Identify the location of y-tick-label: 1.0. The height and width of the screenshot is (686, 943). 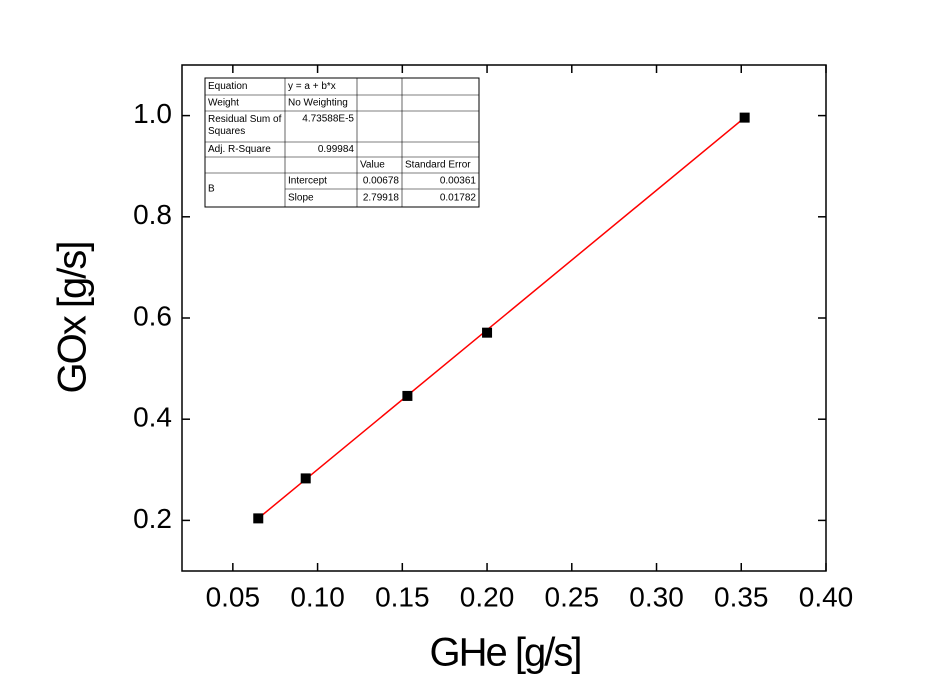
(152, 113).